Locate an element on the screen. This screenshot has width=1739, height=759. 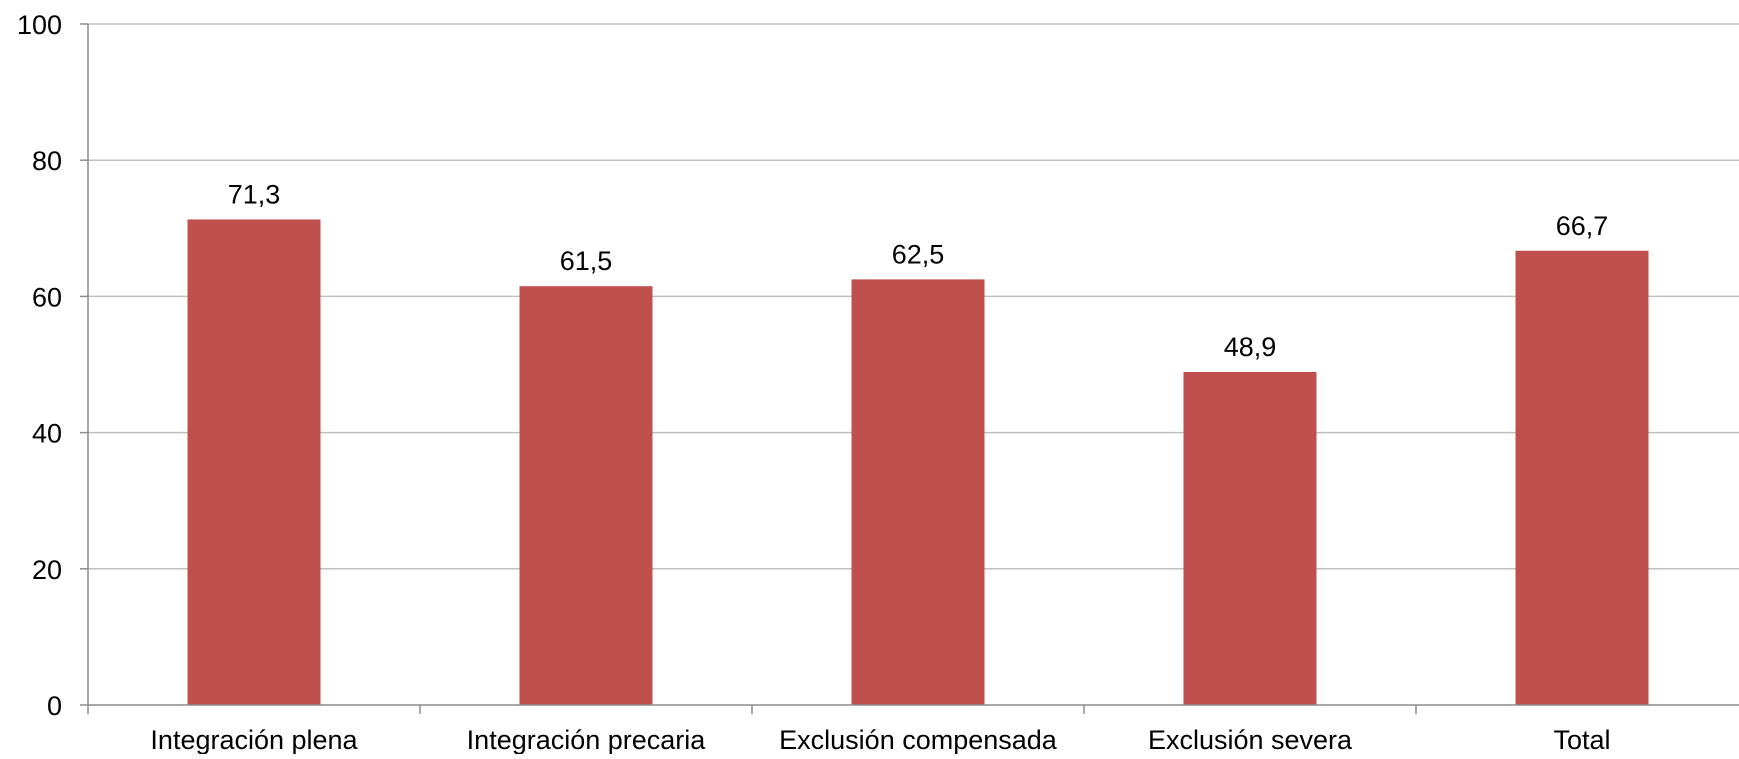
data-label: 61,5 is located at coordinates (586, 261).